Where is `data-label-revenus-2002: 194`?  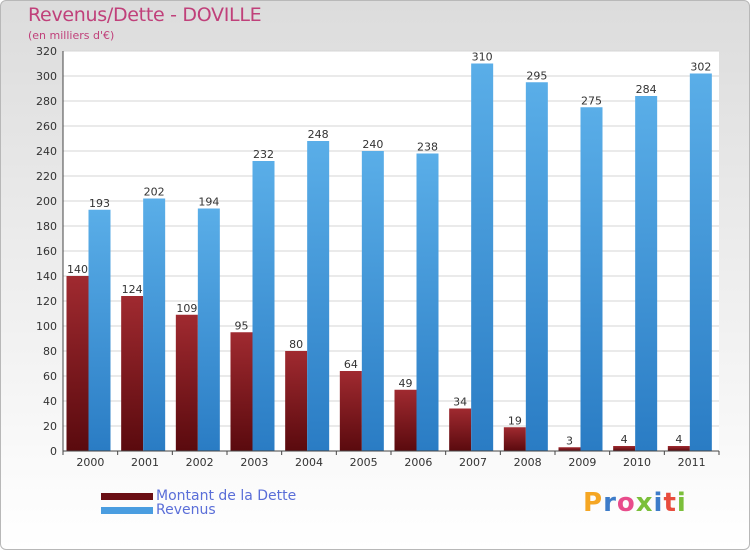
data-label-revenus-2002: 194 is located at coordinates (208, 202).